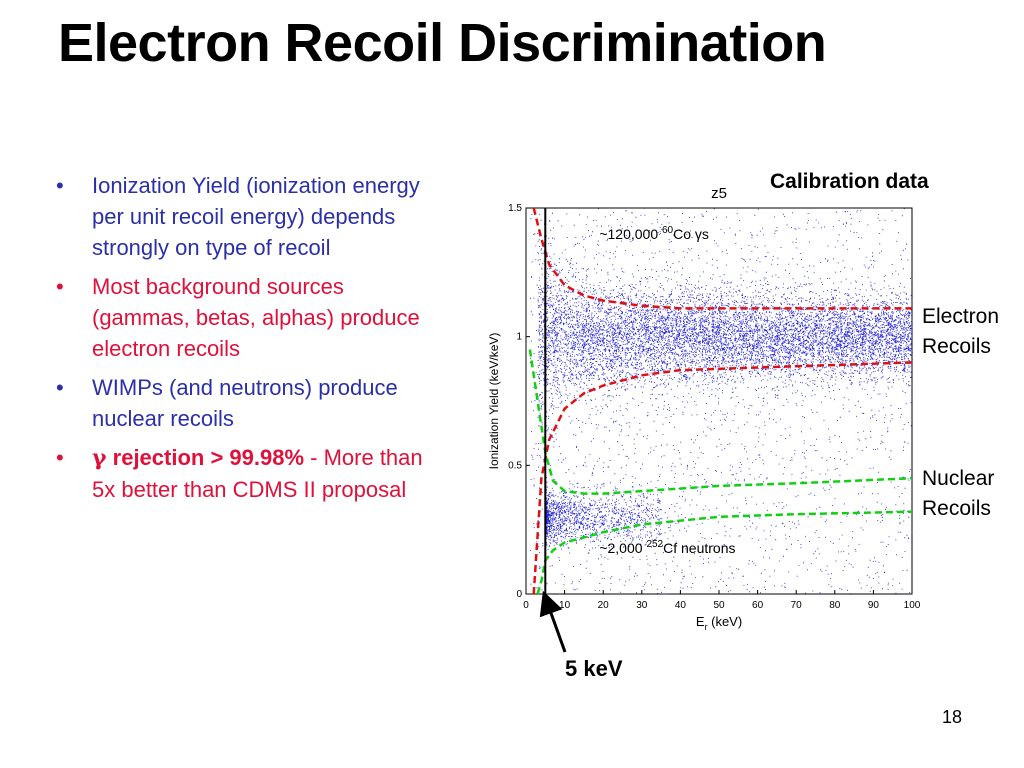 Image resolution: width=1024 pixels, height=768 pixels. What do you see at coordinates (205, 457) in the screenshot?
I see `bullet-bold-text: rejection > 99.98%` at bounding box center [205, 457].